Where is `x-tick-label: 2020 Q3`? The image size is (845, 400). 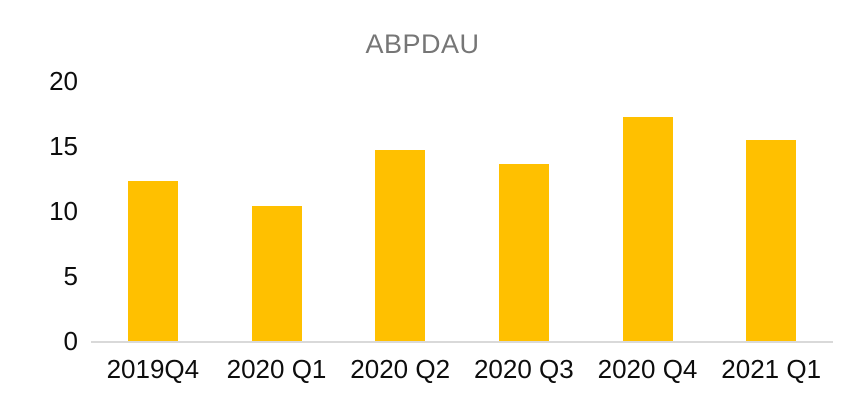 x-tick-label: 2020 Q3 is located at coordinates (523, 369).